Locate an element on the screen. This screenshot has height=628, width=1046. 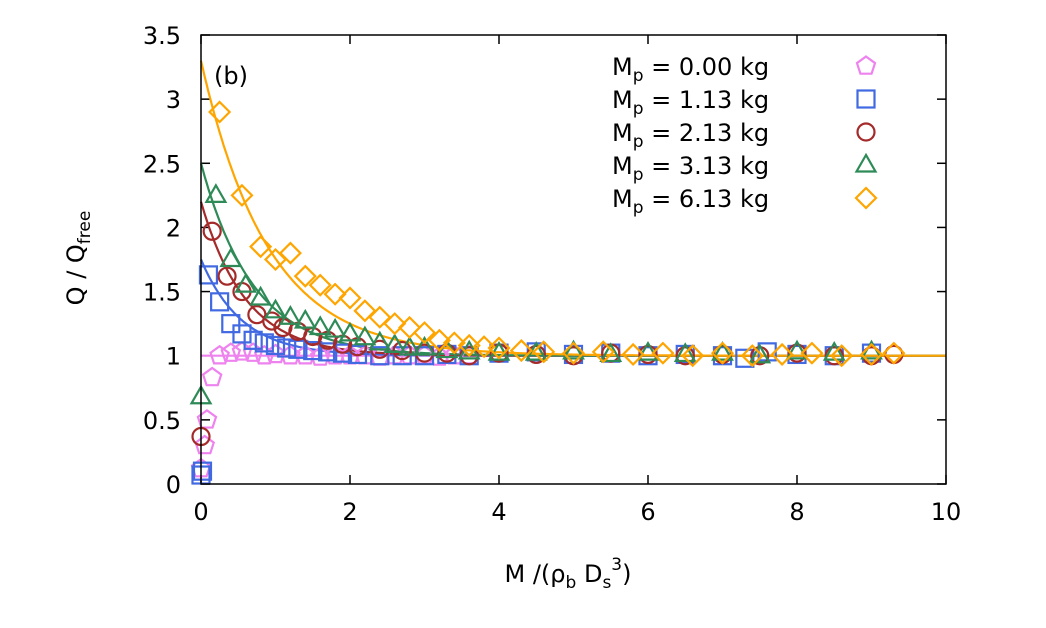
legend-label: Mp = 0.00 kg is located at coordinates (690, 69).